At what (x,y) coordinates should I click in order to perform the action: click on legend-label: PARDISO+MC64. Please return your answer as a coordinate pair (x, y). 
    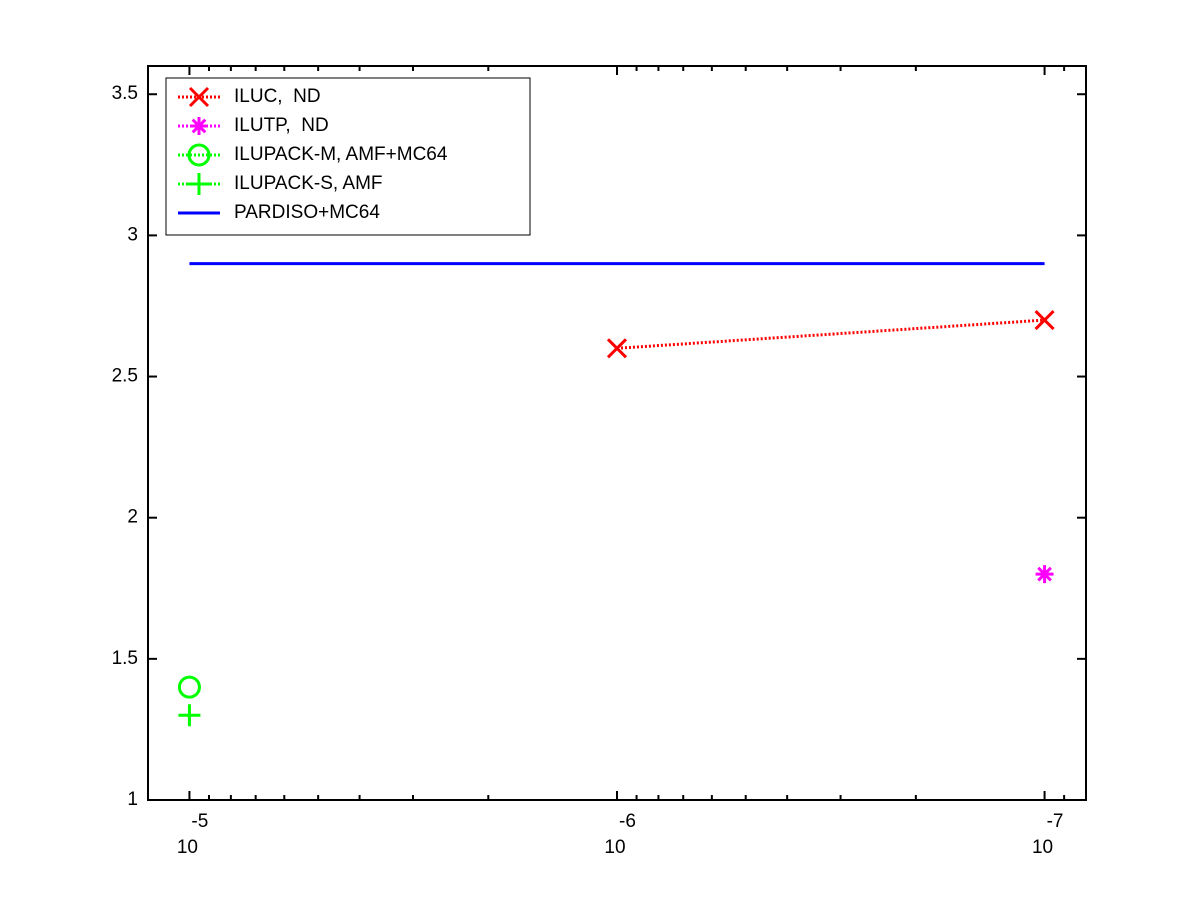
    Looking at the image, I should click on (307, 212).